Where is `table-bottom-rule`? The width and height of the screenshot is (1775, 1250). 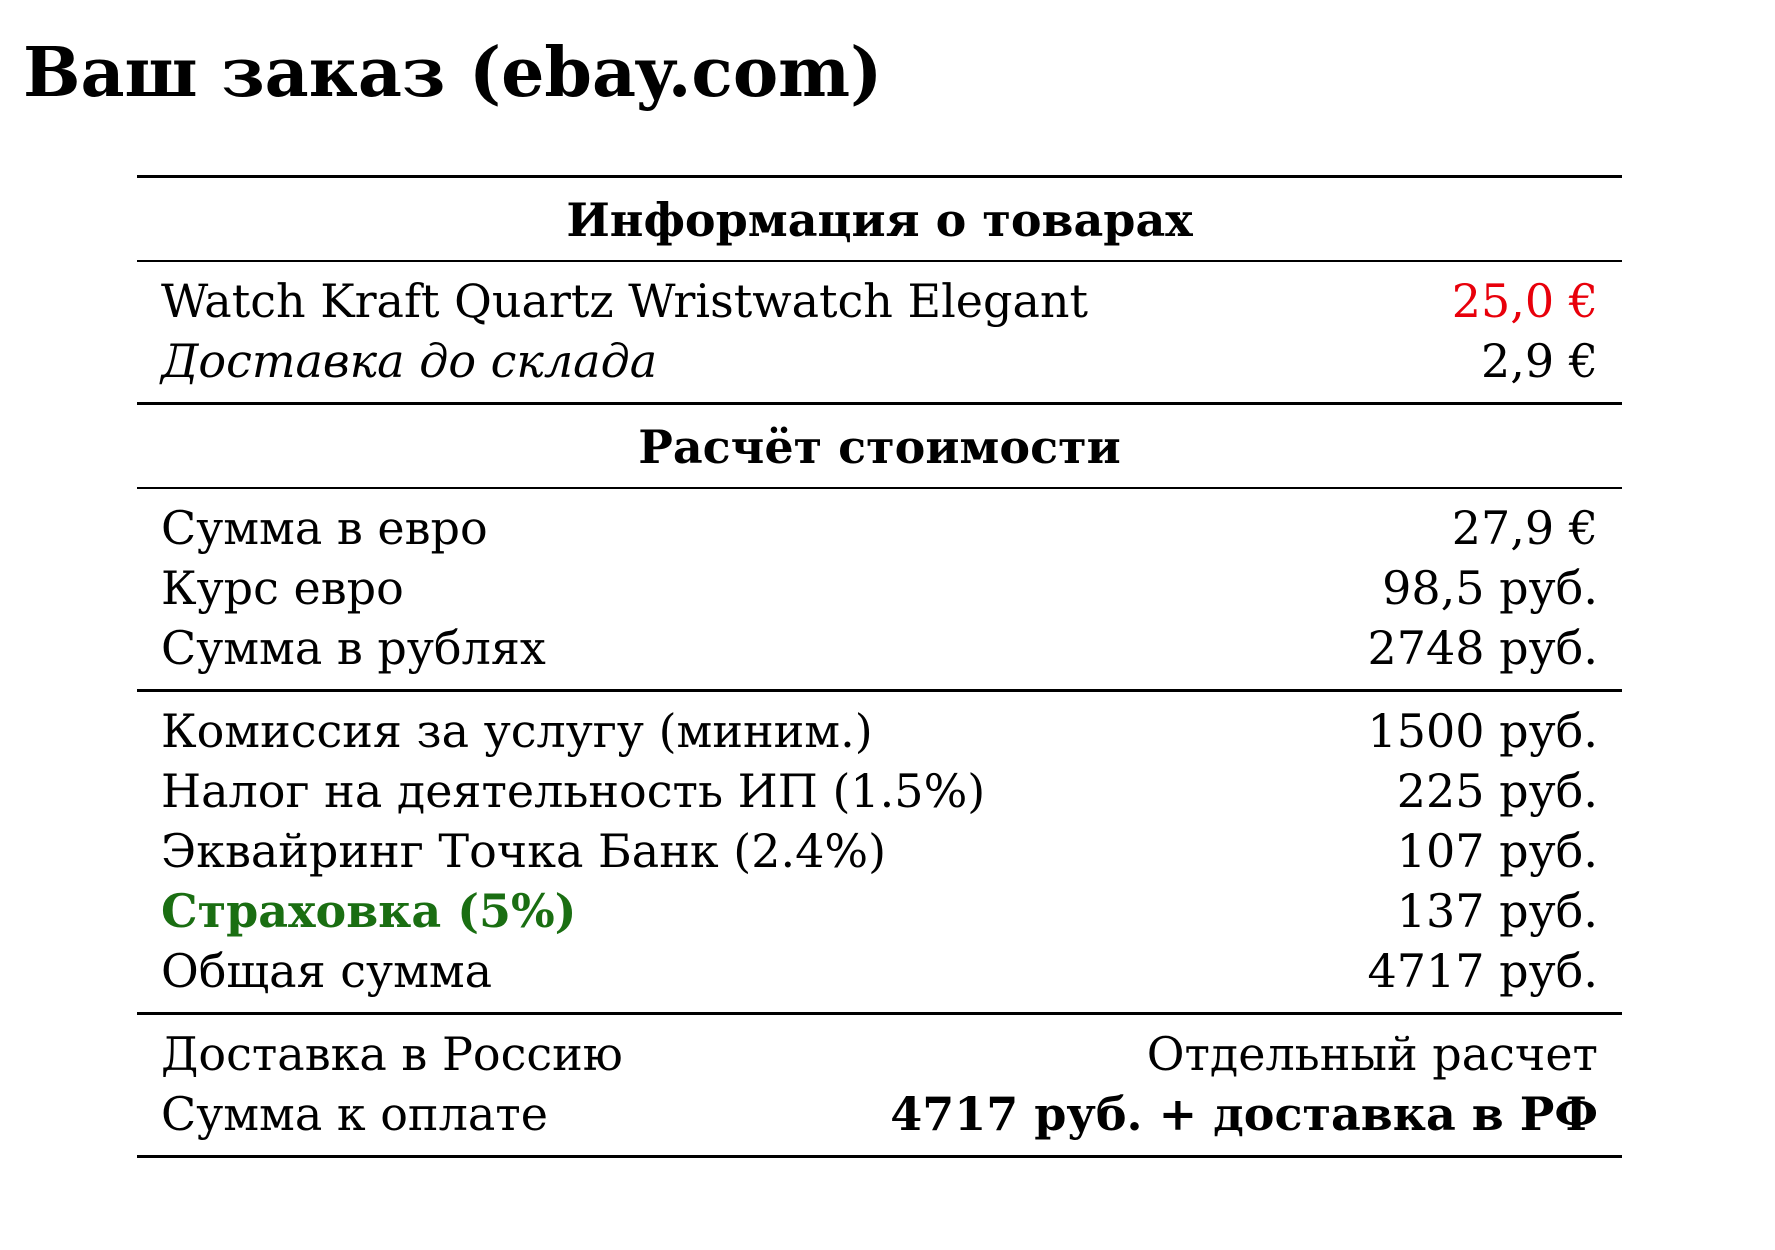
table-bottom-rule is located at coordinates (879, 1156).